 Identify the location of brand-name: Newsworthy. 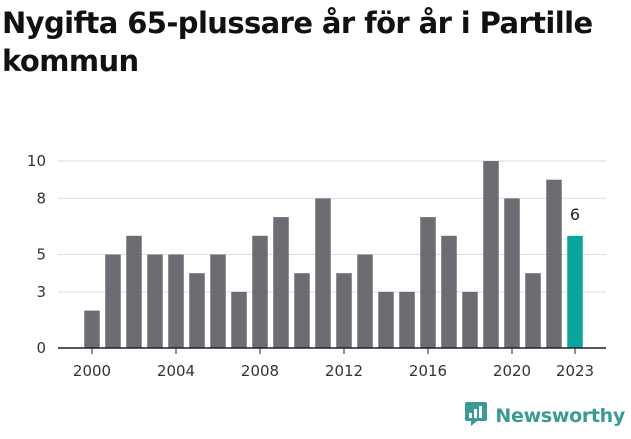
(560, 416).